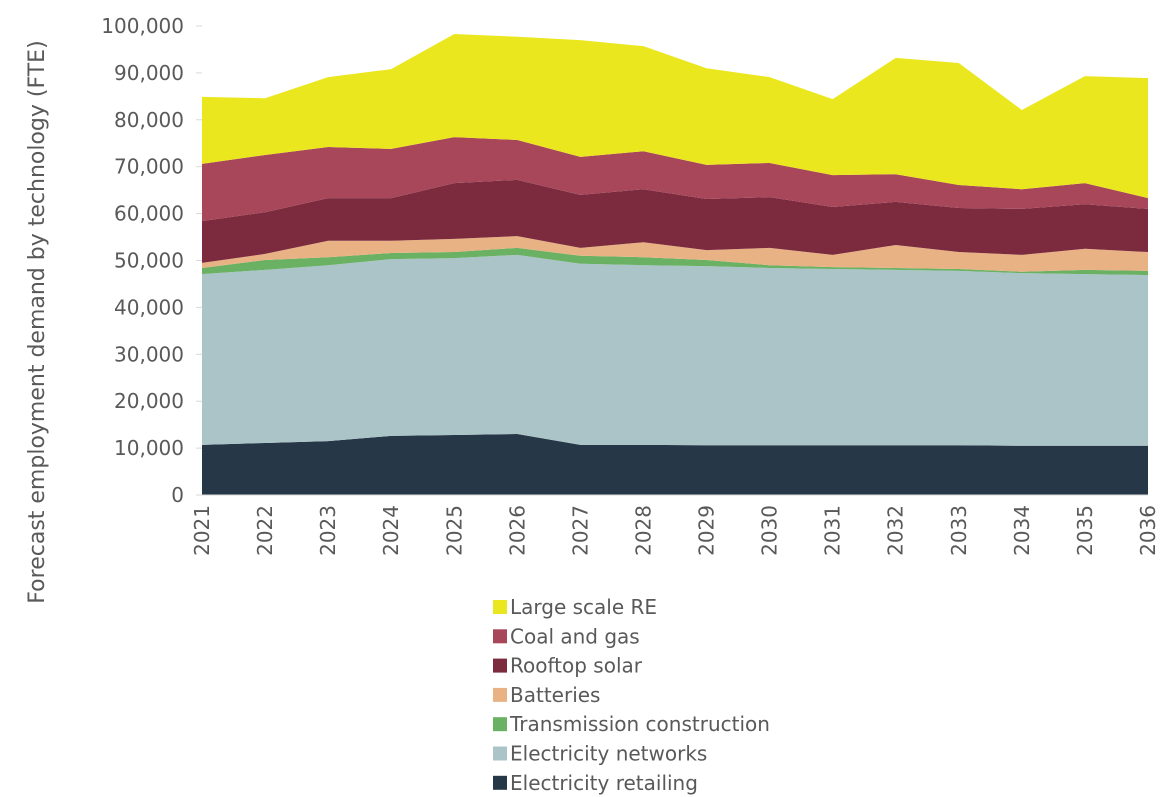 The height and width of the screenshot is (797, 1168). What do you see at coordinates (149, 120) in the screenshot?
I see `y-tick-label: 80,000` at bounding box center [149, 120].